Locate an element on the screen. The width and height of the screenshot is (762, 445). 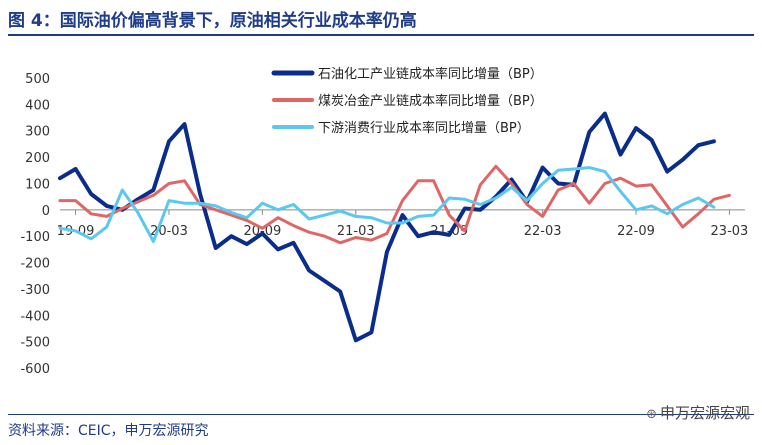
y-tick-label: -200 is located at coordinates (35, 264).